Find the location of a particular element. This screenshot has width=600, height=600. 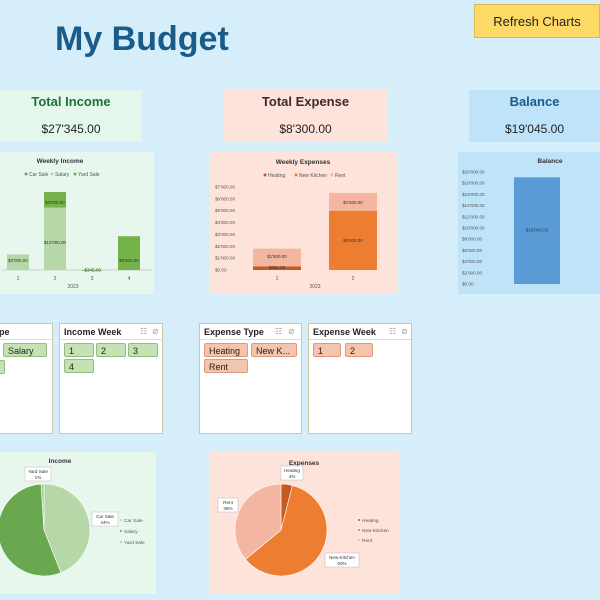

legend-entry: Salary is located at coordinates (131, 532).